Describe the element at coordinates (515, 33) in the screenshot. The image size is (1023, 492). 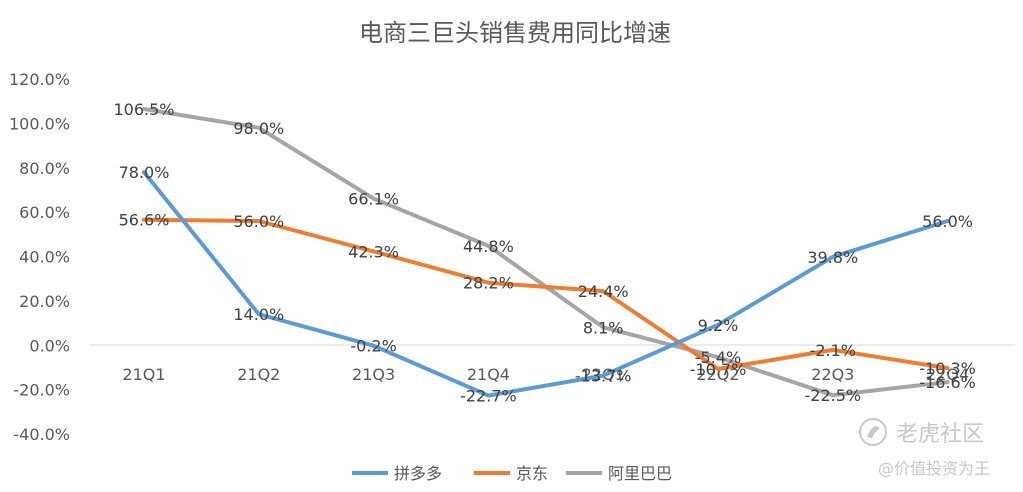
I see `chart-title: 电商三巨头销售费用同比增速` at that location.